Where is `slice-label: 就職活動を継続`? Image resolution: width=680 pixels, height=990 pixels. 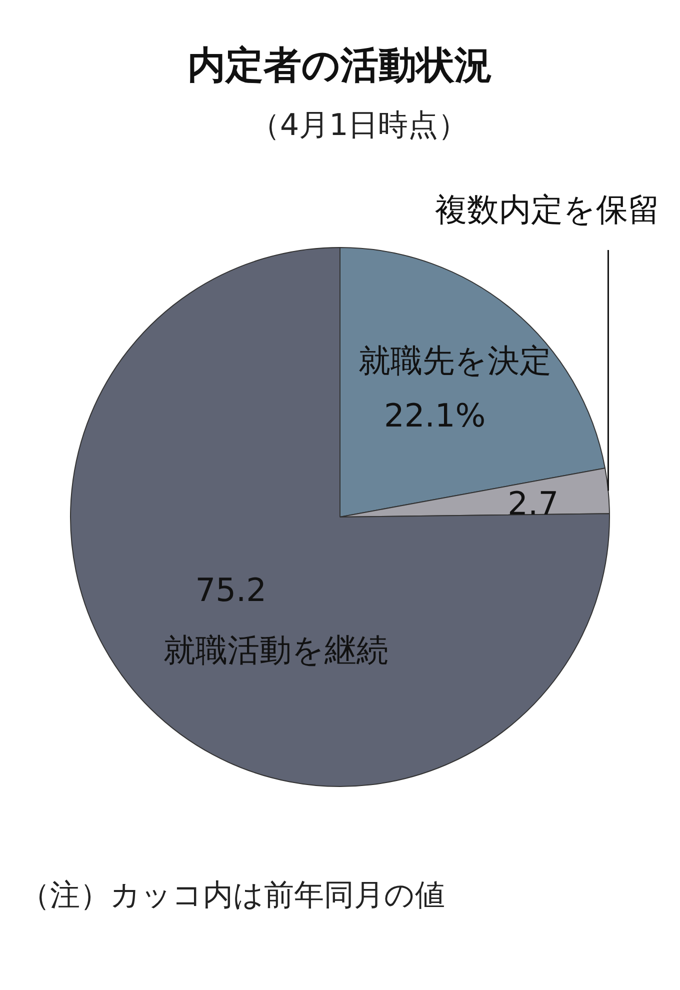 slice-label: 就職活動を継続 is located at coordinates (275, 649).